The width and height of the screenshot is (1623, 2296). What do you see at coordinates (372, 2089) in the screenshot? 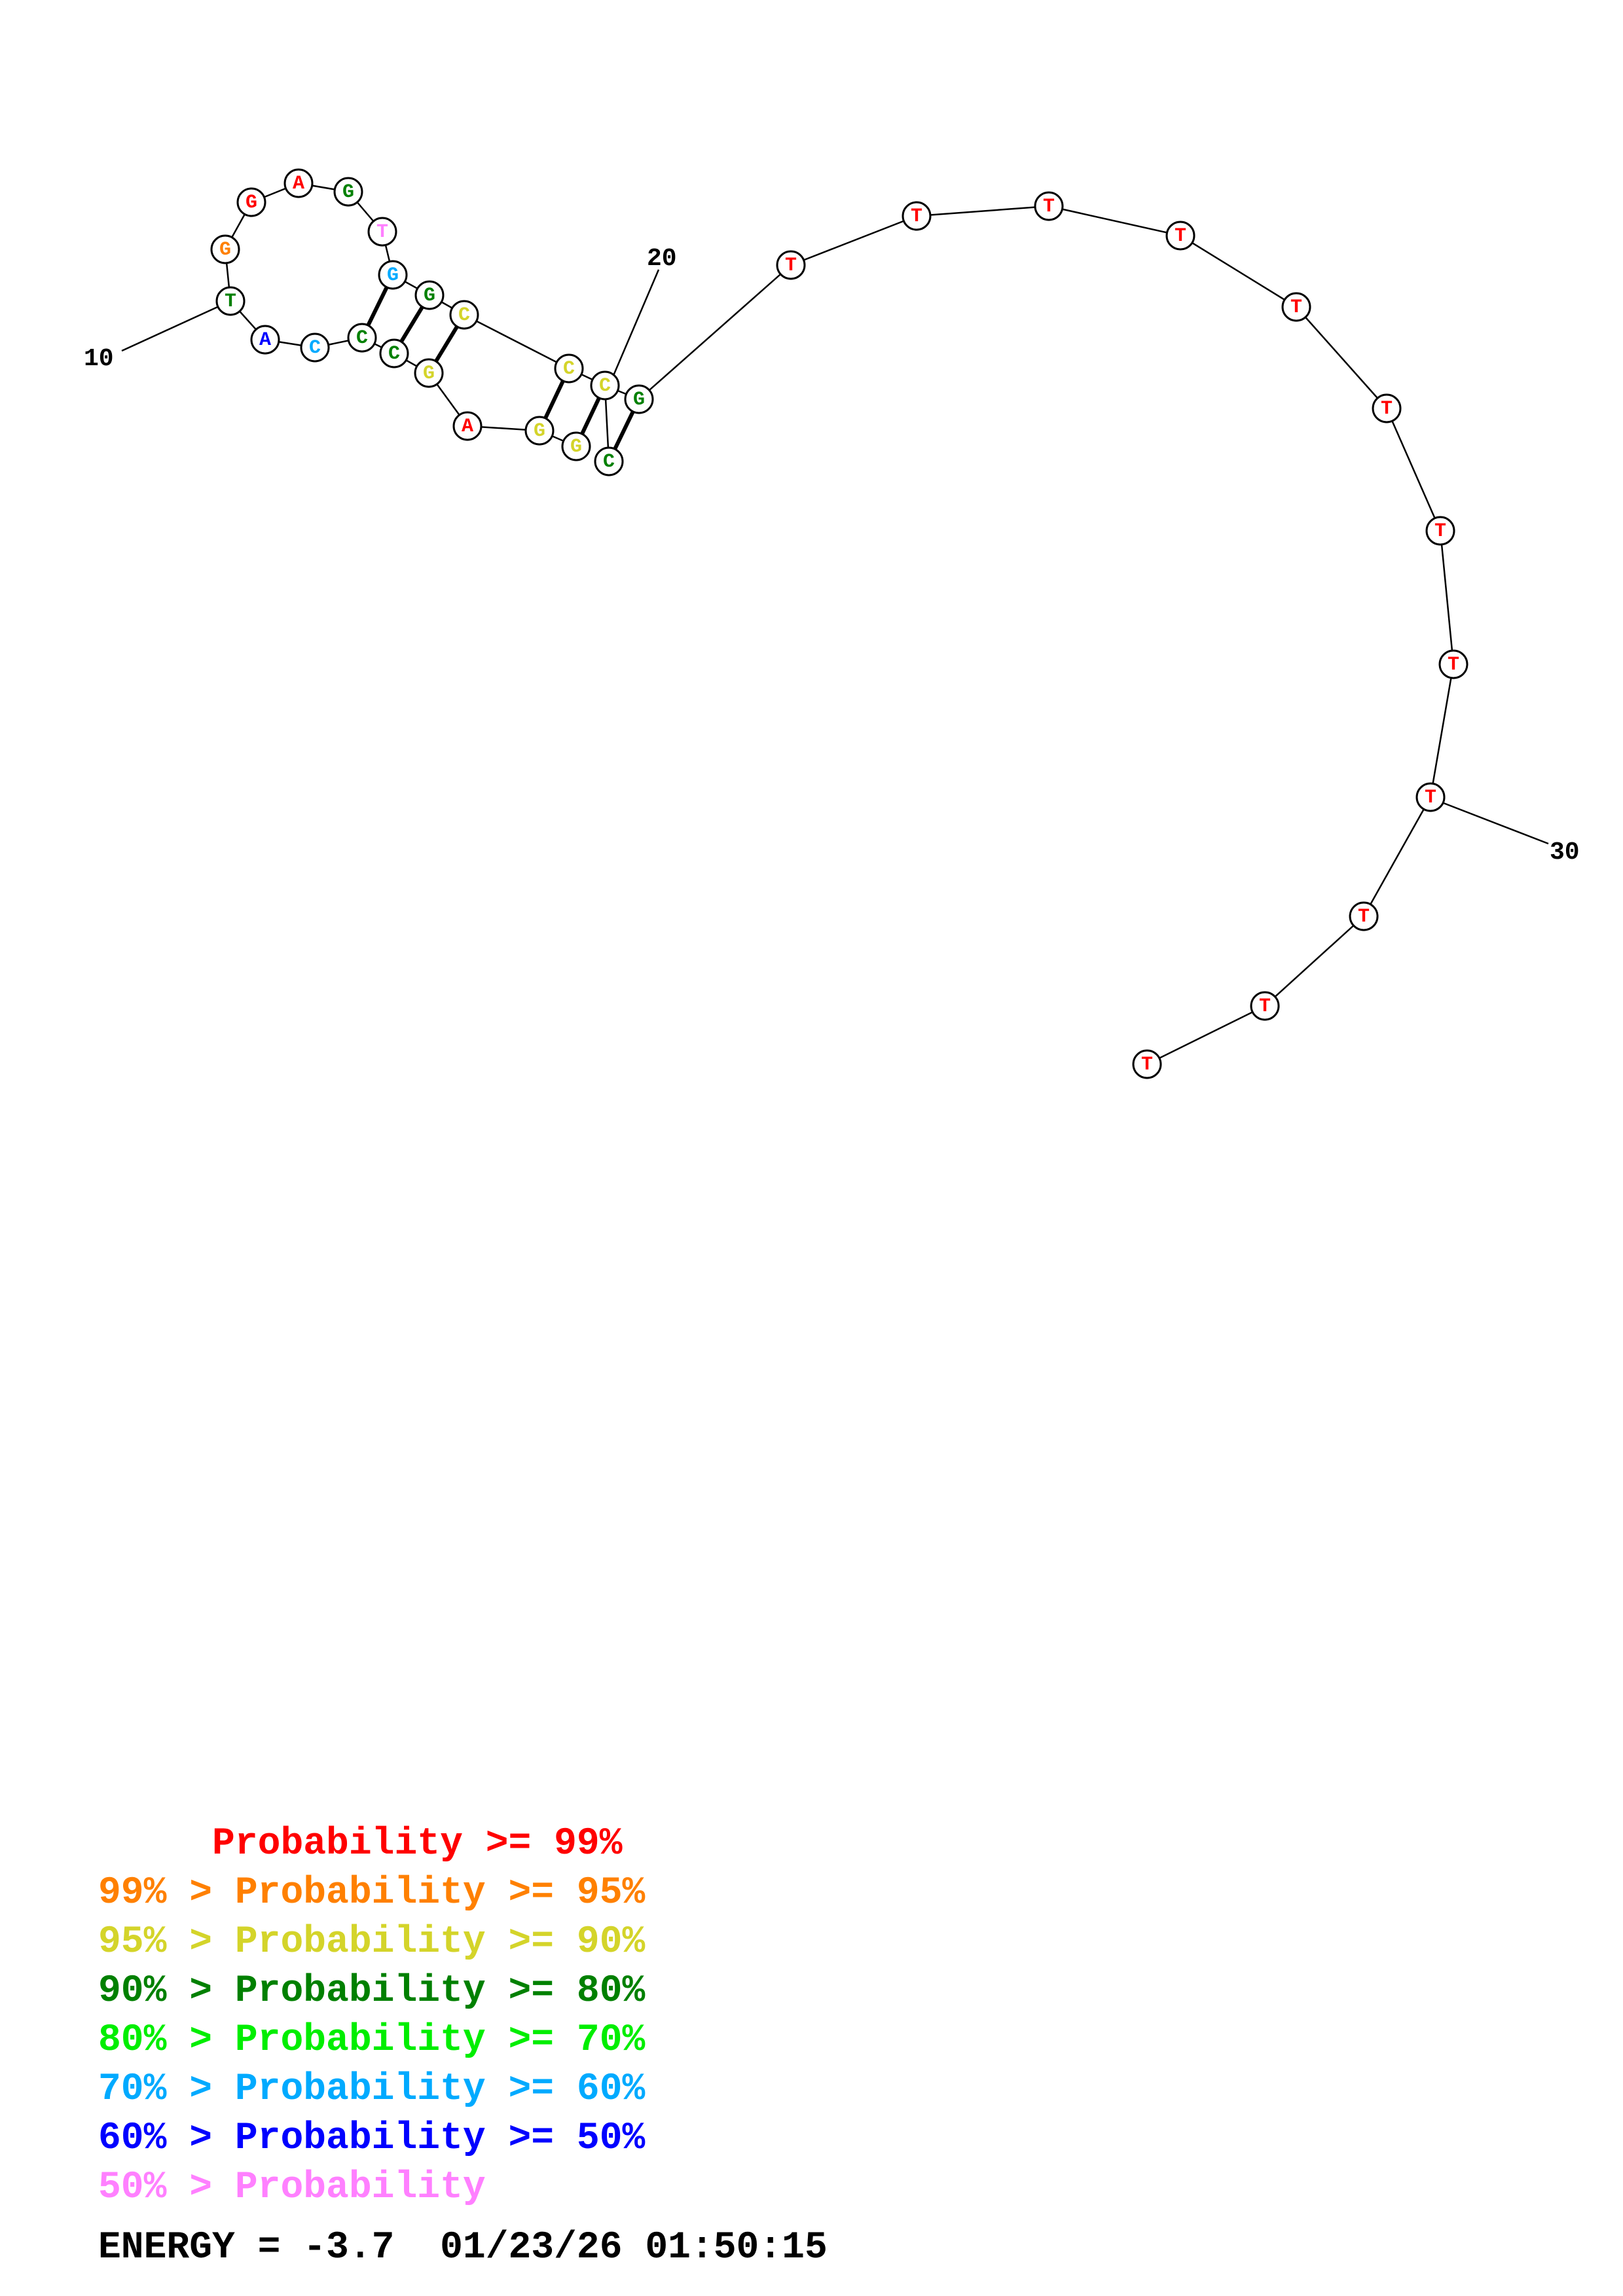
I see `legend-entry: 70% > Probability >= 60%` at bounding box center [372, 2089].